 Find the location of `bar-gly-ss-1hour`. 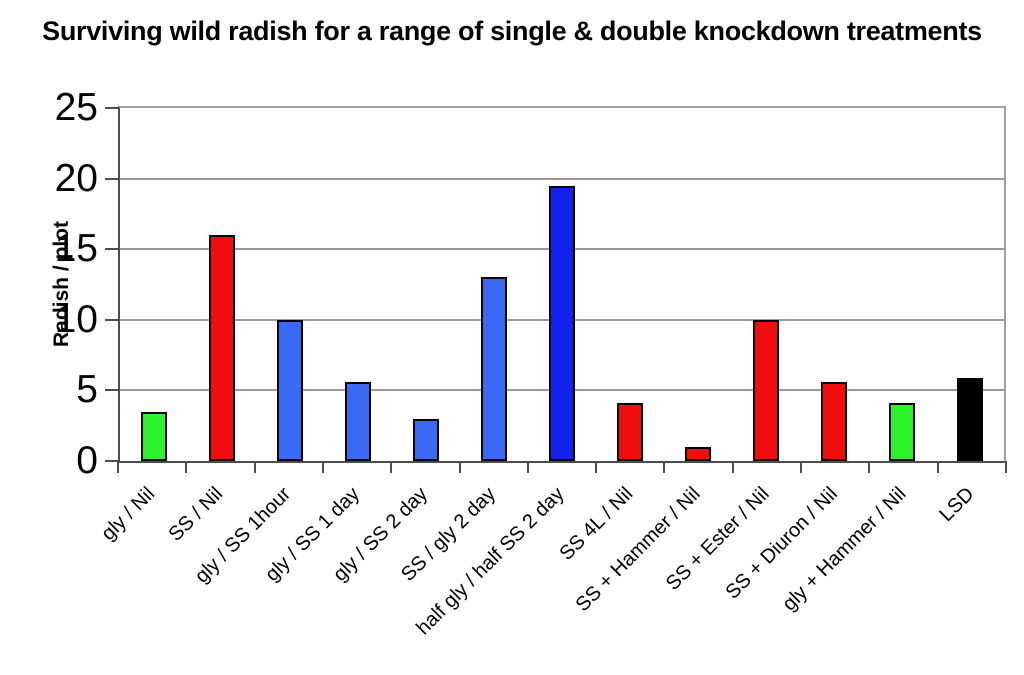

bar-gly-ss-1hour is located at coordinates (290, 390).